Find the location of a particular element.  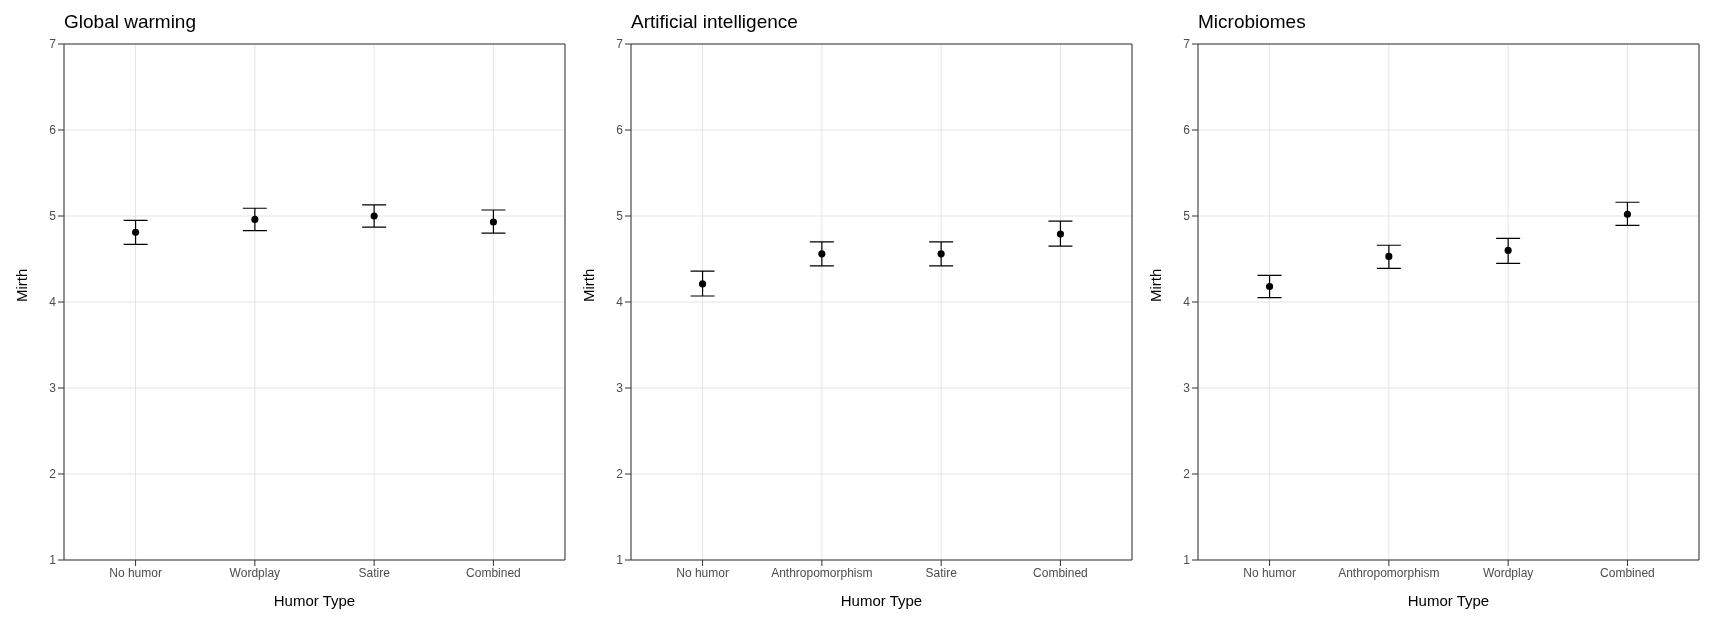

chart-title: Global warming is located at coordinates (130, 22).